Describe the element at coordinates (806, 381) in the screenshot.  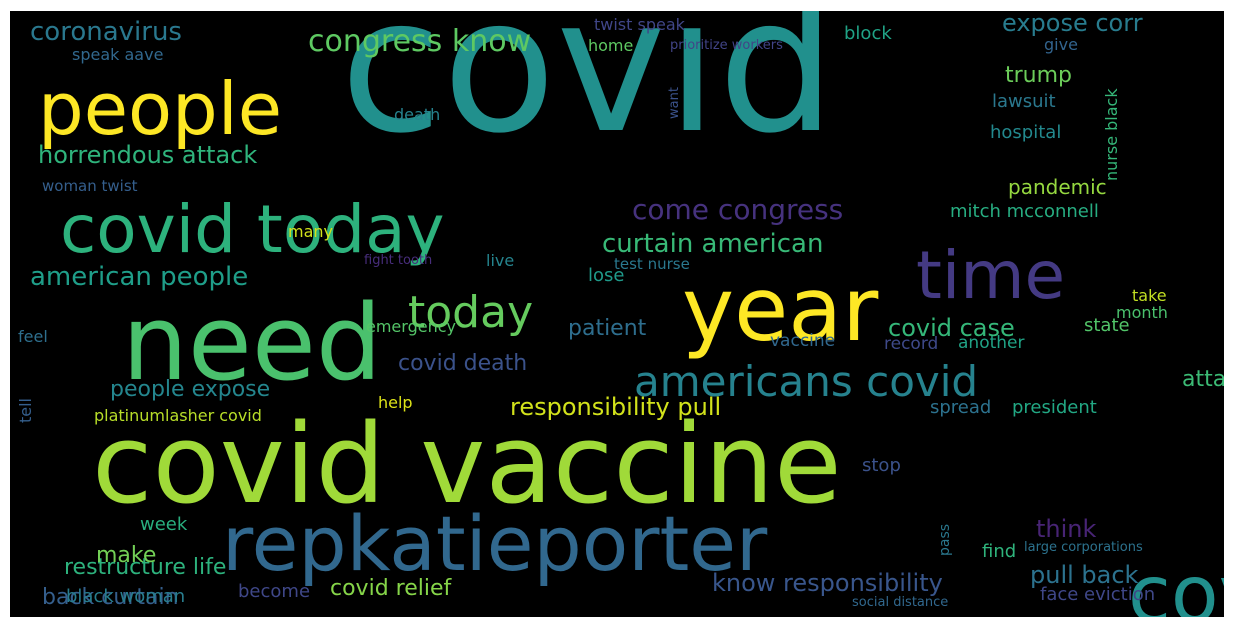
I see `word: americans covid` at that location.